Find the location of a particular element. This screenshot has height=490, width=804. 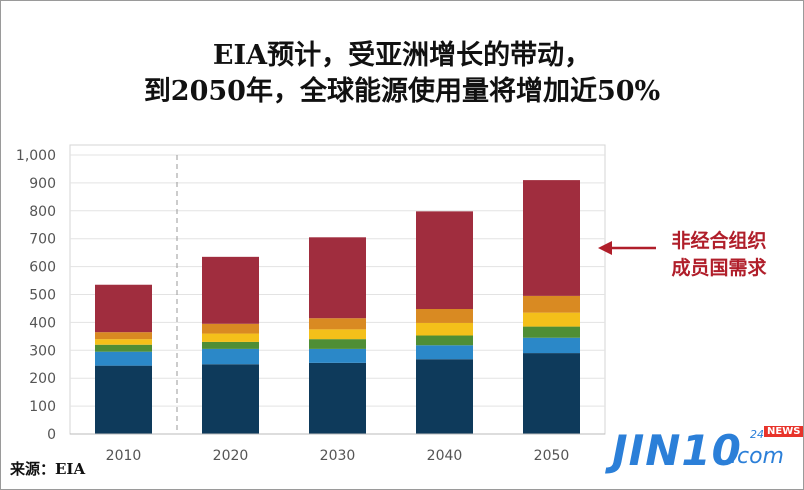

y-tick-label: 1,000 is located at coordinates (36, 156).